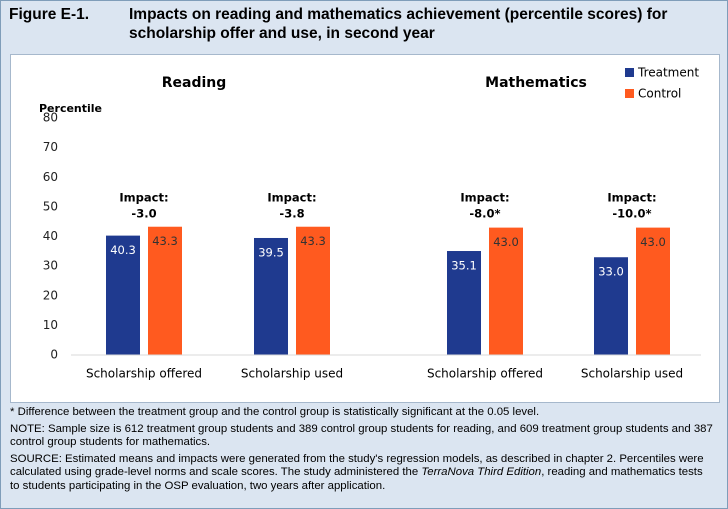 Image resolution: width=728 pixels, height=509 pixels. What do you see at coordinates (49, 14) in the screenshot?
I see `figure-label: Figure E-1.` at bounding box center [49, 14].